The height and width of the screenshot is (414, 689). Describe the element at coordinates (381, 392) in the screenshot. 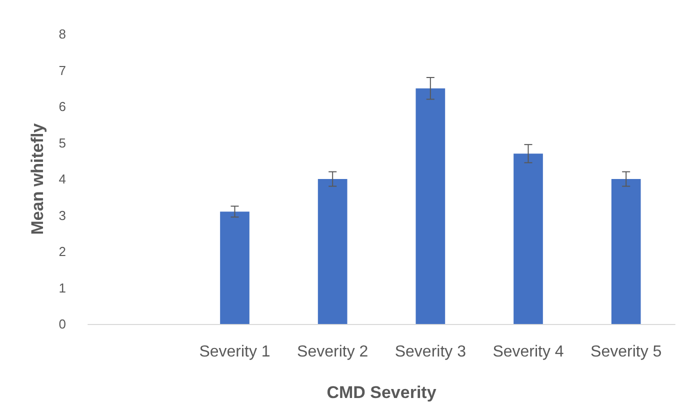

I see `x-axis-title: CMD Severity` at that location.